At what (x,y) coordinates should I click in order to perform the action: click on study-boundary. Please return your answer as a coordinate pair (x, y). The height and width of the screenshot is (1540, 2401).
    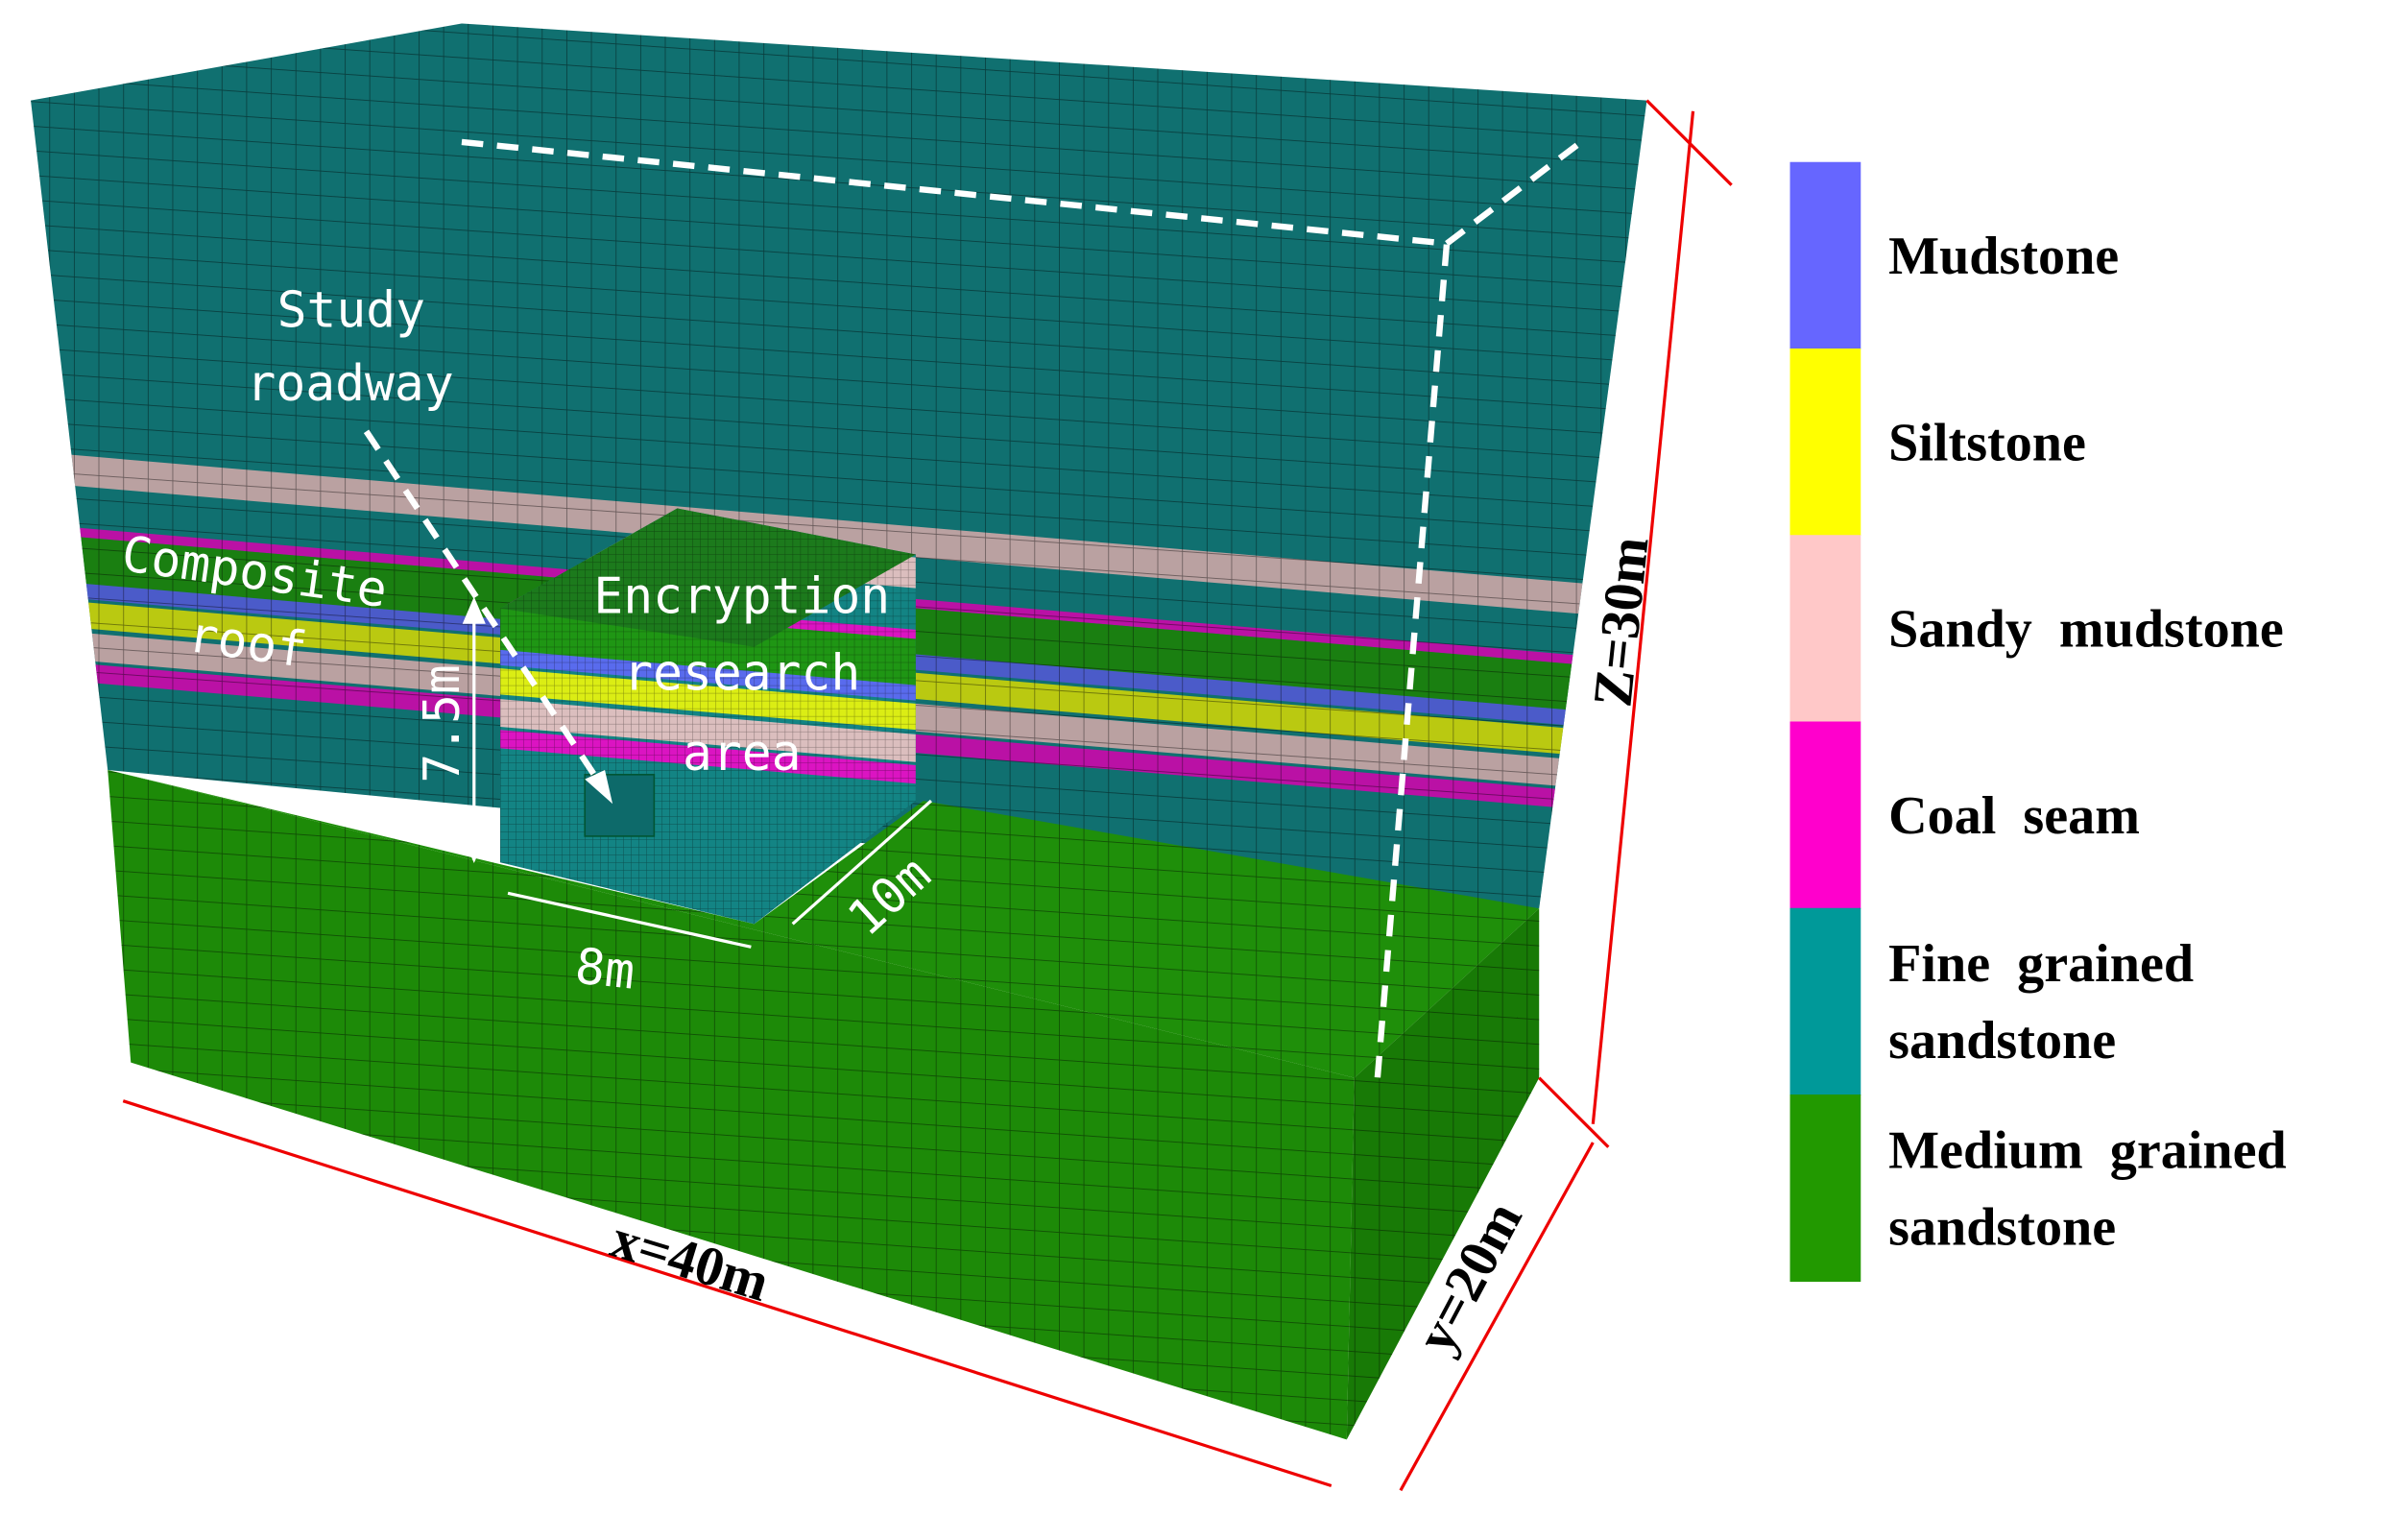
    Looking at the image, I should click on (1516, 191).